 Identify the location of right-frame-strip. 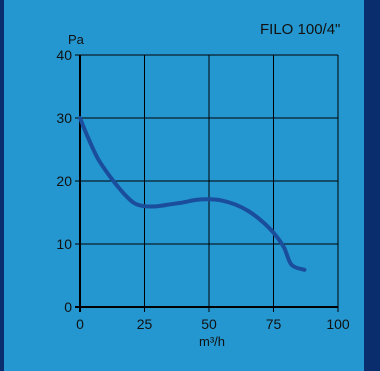
(372, 185).